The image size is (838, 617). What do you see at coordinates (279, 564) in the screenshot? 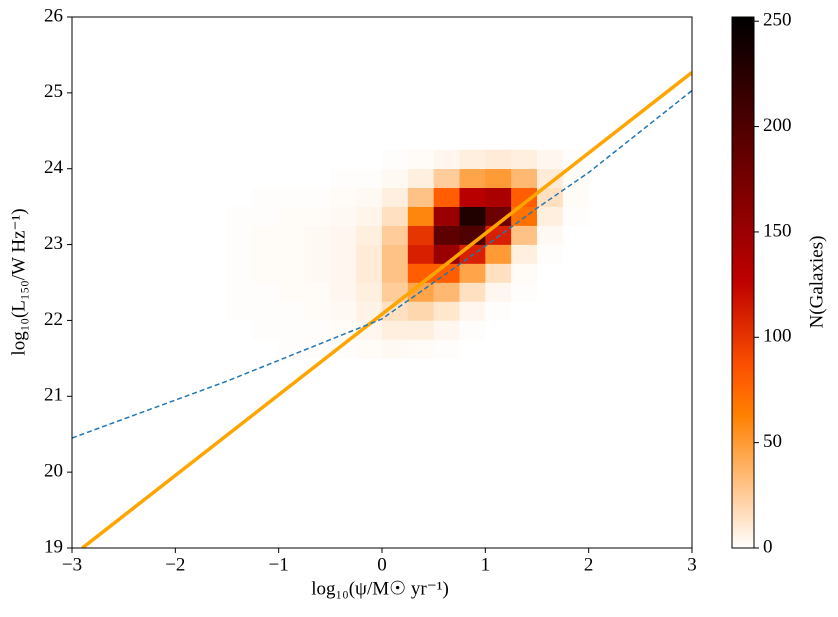
I see `x-tick-label: −1` at bounding box center [279, 564].